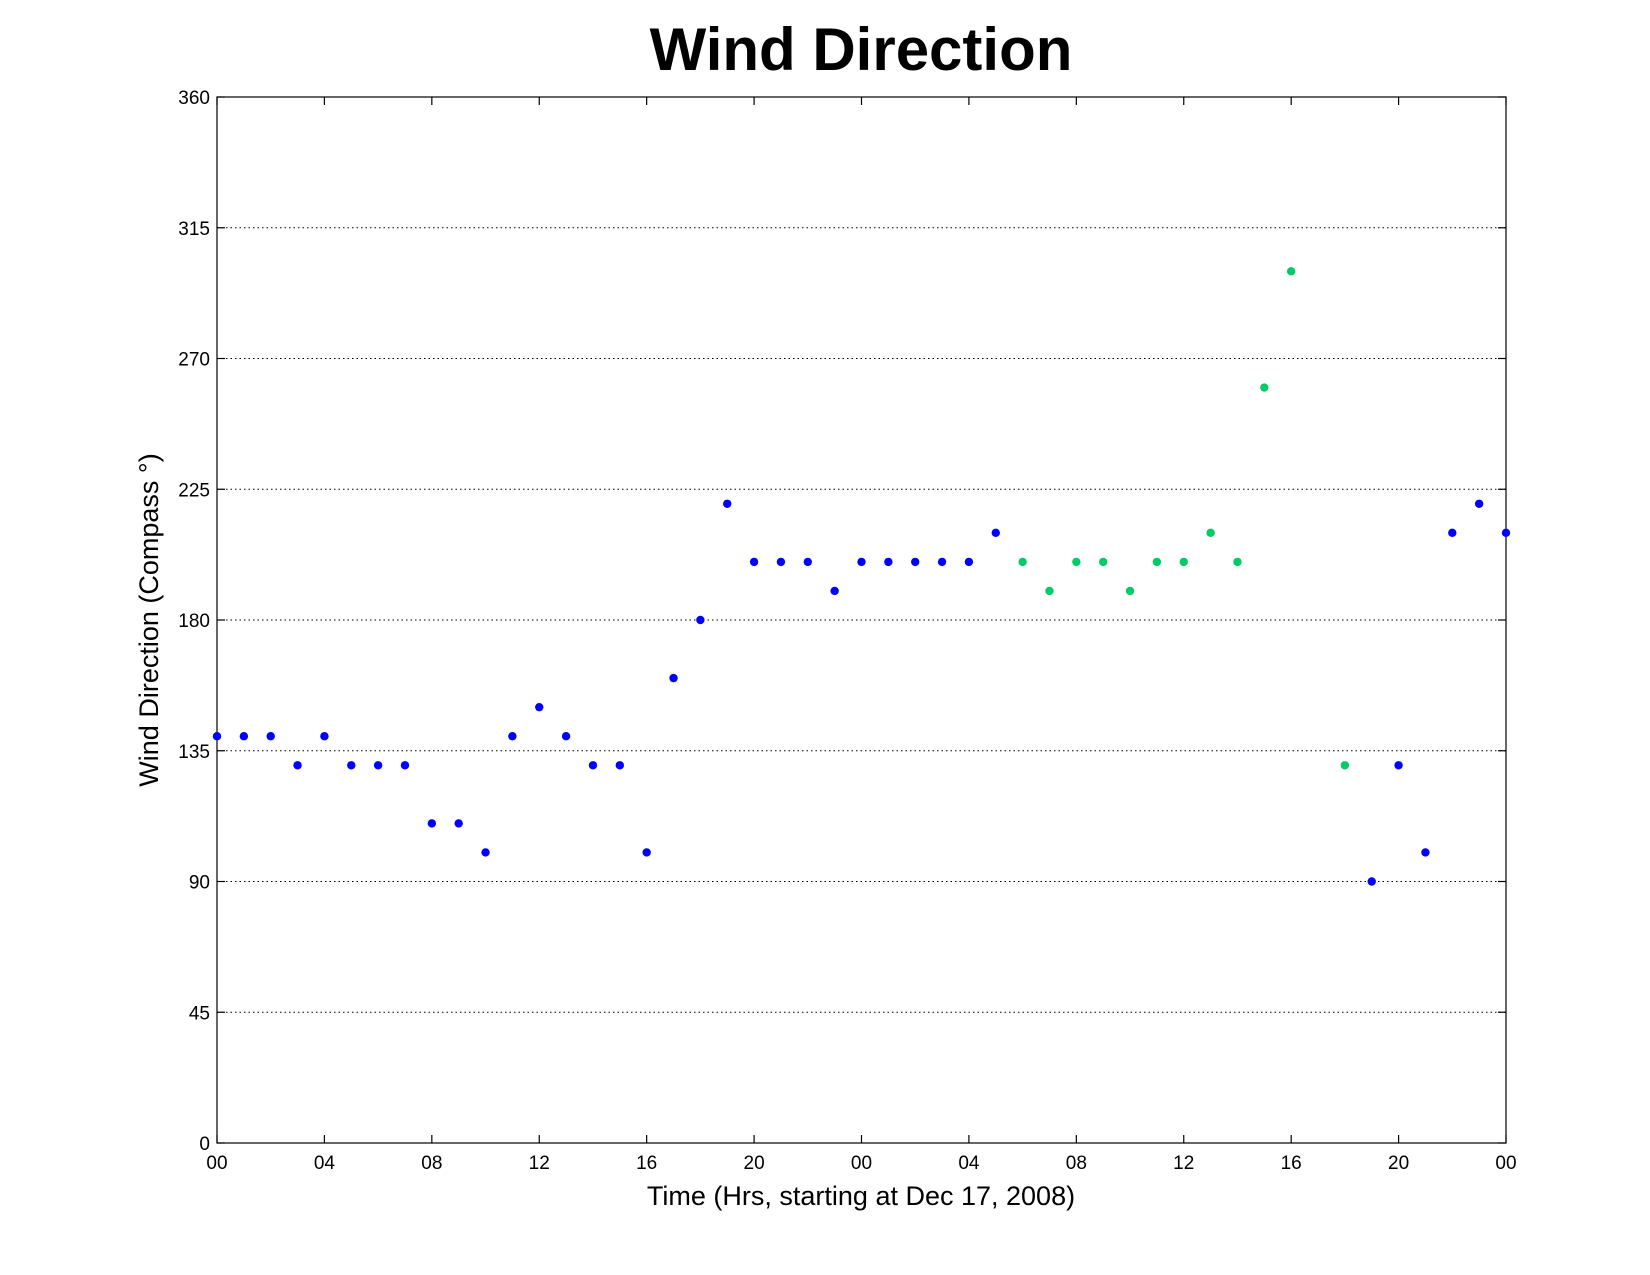  I want to click on y-tick-label: 180, so click(194, 621).